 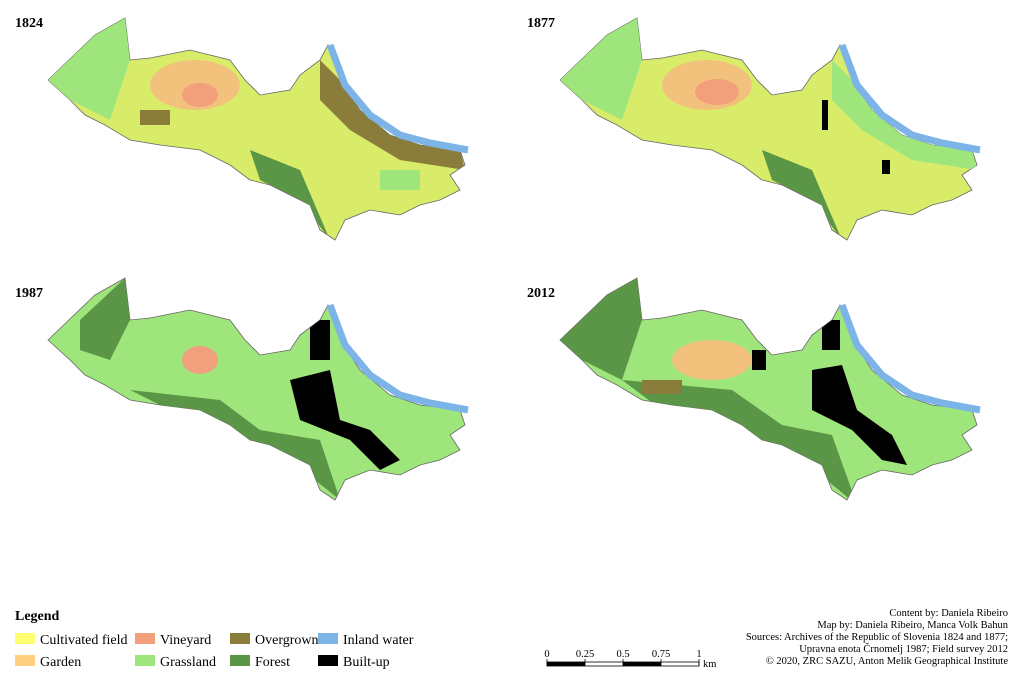 What do you see at coordinates (698, 654) in the screenshot?
I see `scale-label: 1` at bounding box center [698, 654].